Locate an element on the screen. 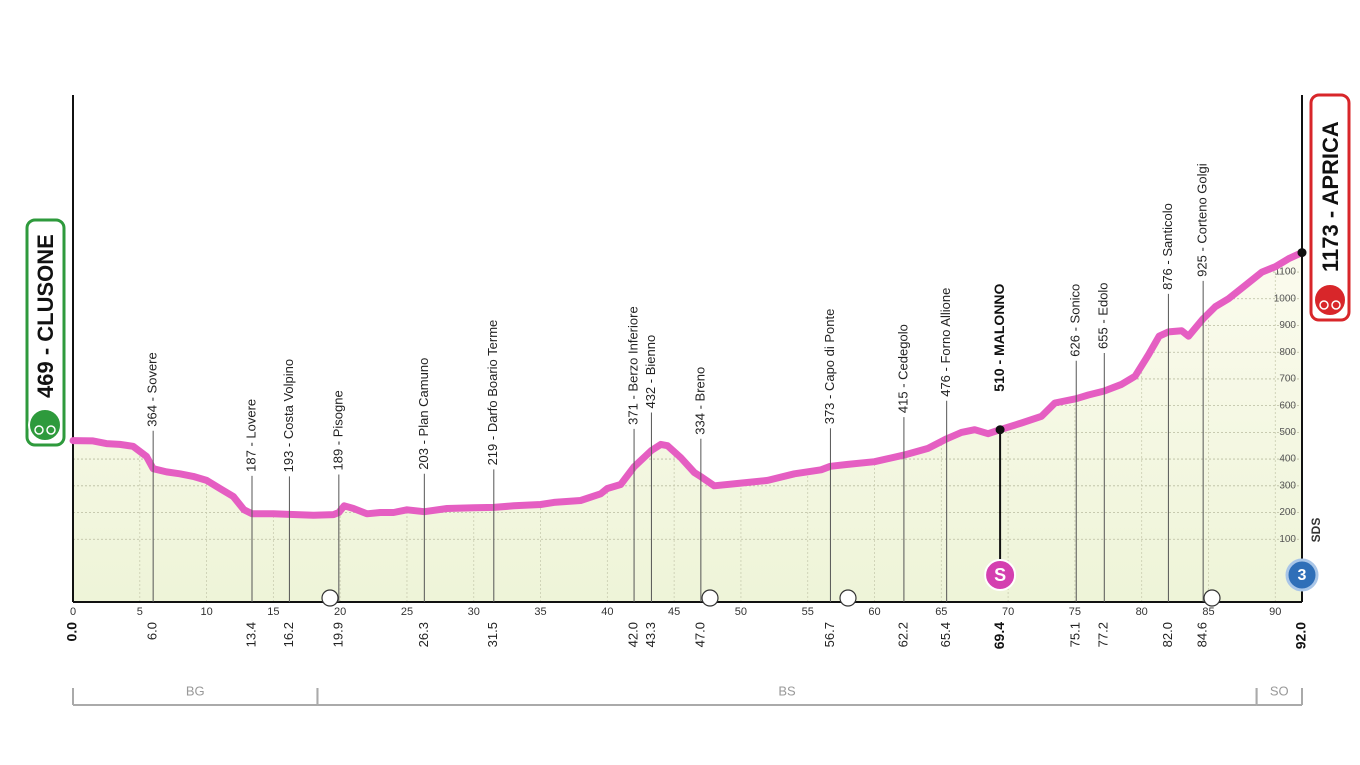 This screenshot has height=765, width=1360. climb-symbol: 3 is located at coordinates (1302, 575).